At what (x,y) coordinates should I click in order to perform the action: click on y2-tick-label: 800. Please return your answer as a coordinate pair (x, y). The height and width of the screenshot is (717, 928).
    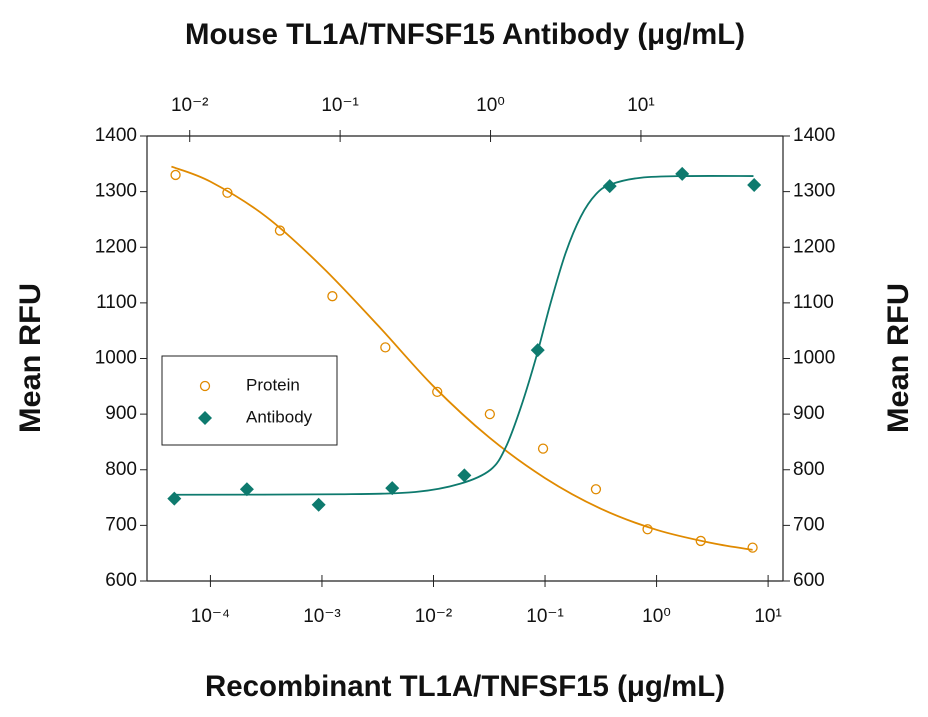
    Looking at the image, I should click on (809, 469).